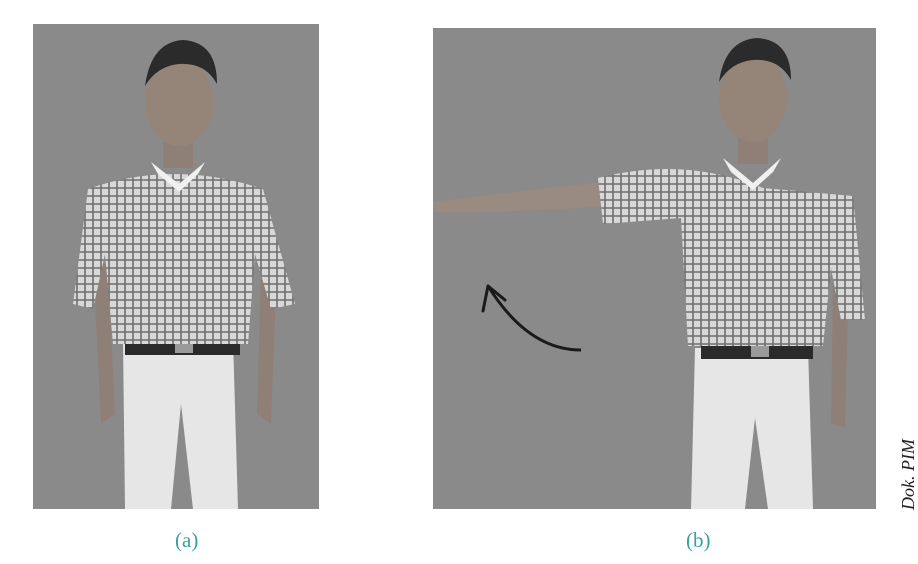 This screenshot has height=564, width=918. I want to click on motion-arrow-icon, so click(534, 318).